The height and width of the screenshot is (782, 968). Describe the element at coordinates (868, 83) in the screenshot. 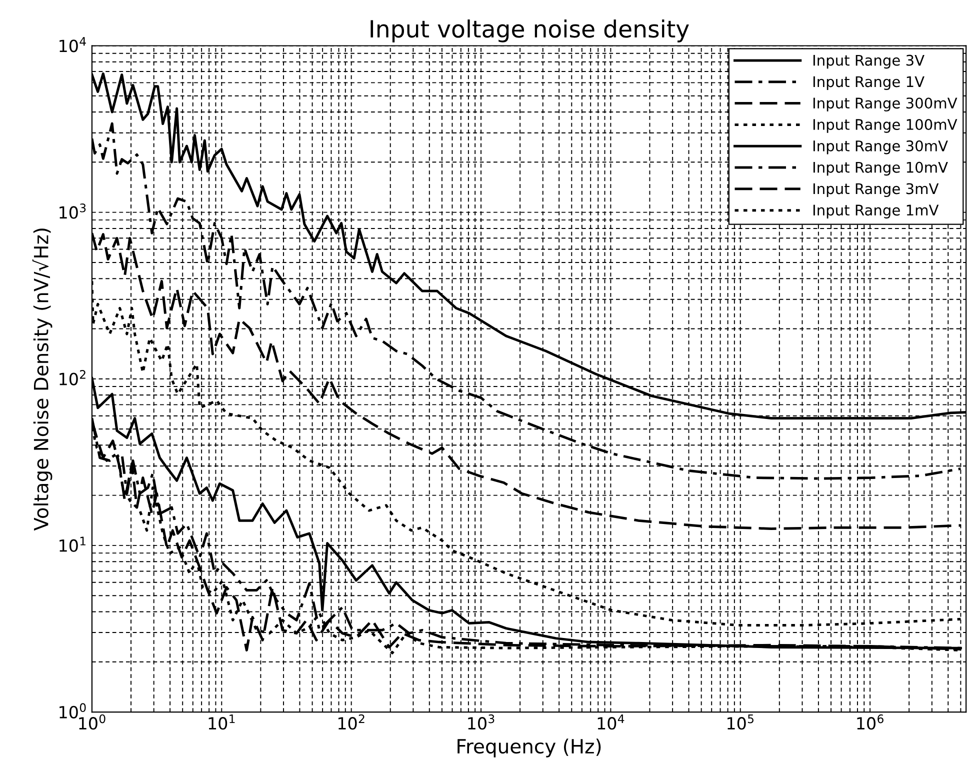

I see `legend-label: Input Range 1V` at that location.